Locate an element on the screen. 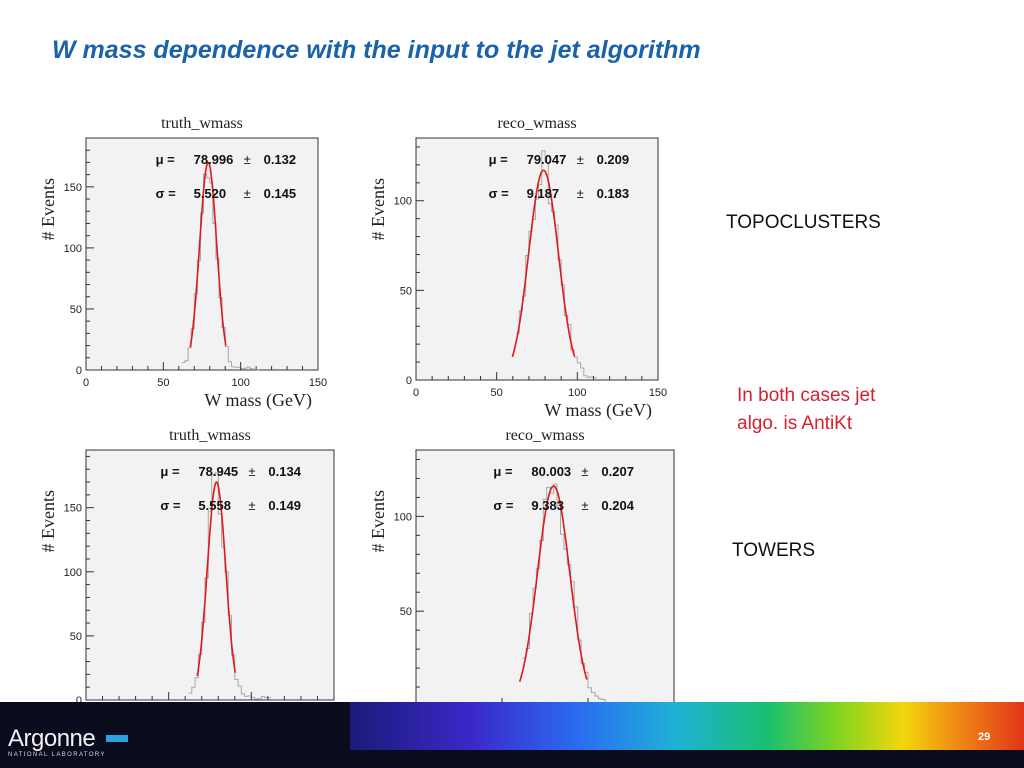 This screenshot has width=1024, height=768. mu-error: 0.207 is located at coordinates (617, 471).